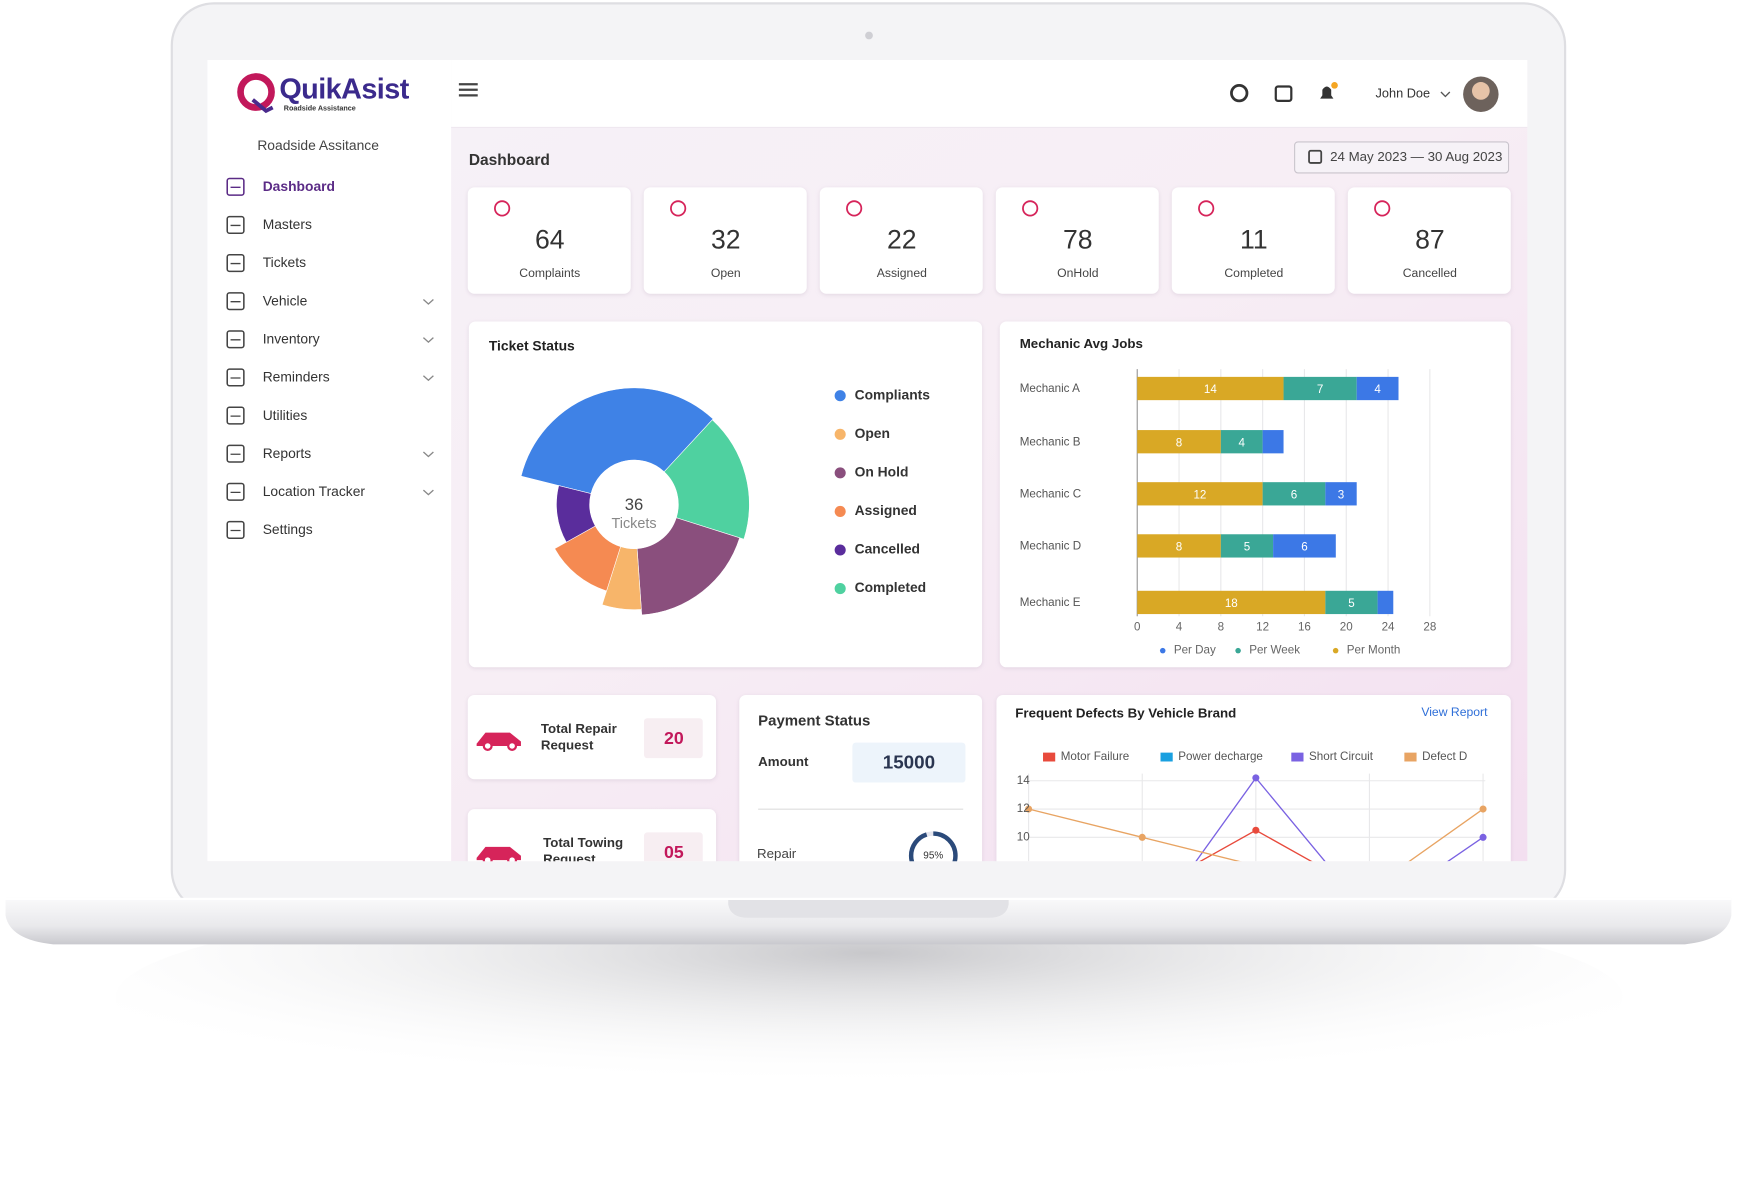  Describe the element at coordinates (1445, 94) in the screenshot. I see `user-chevron` at that location.